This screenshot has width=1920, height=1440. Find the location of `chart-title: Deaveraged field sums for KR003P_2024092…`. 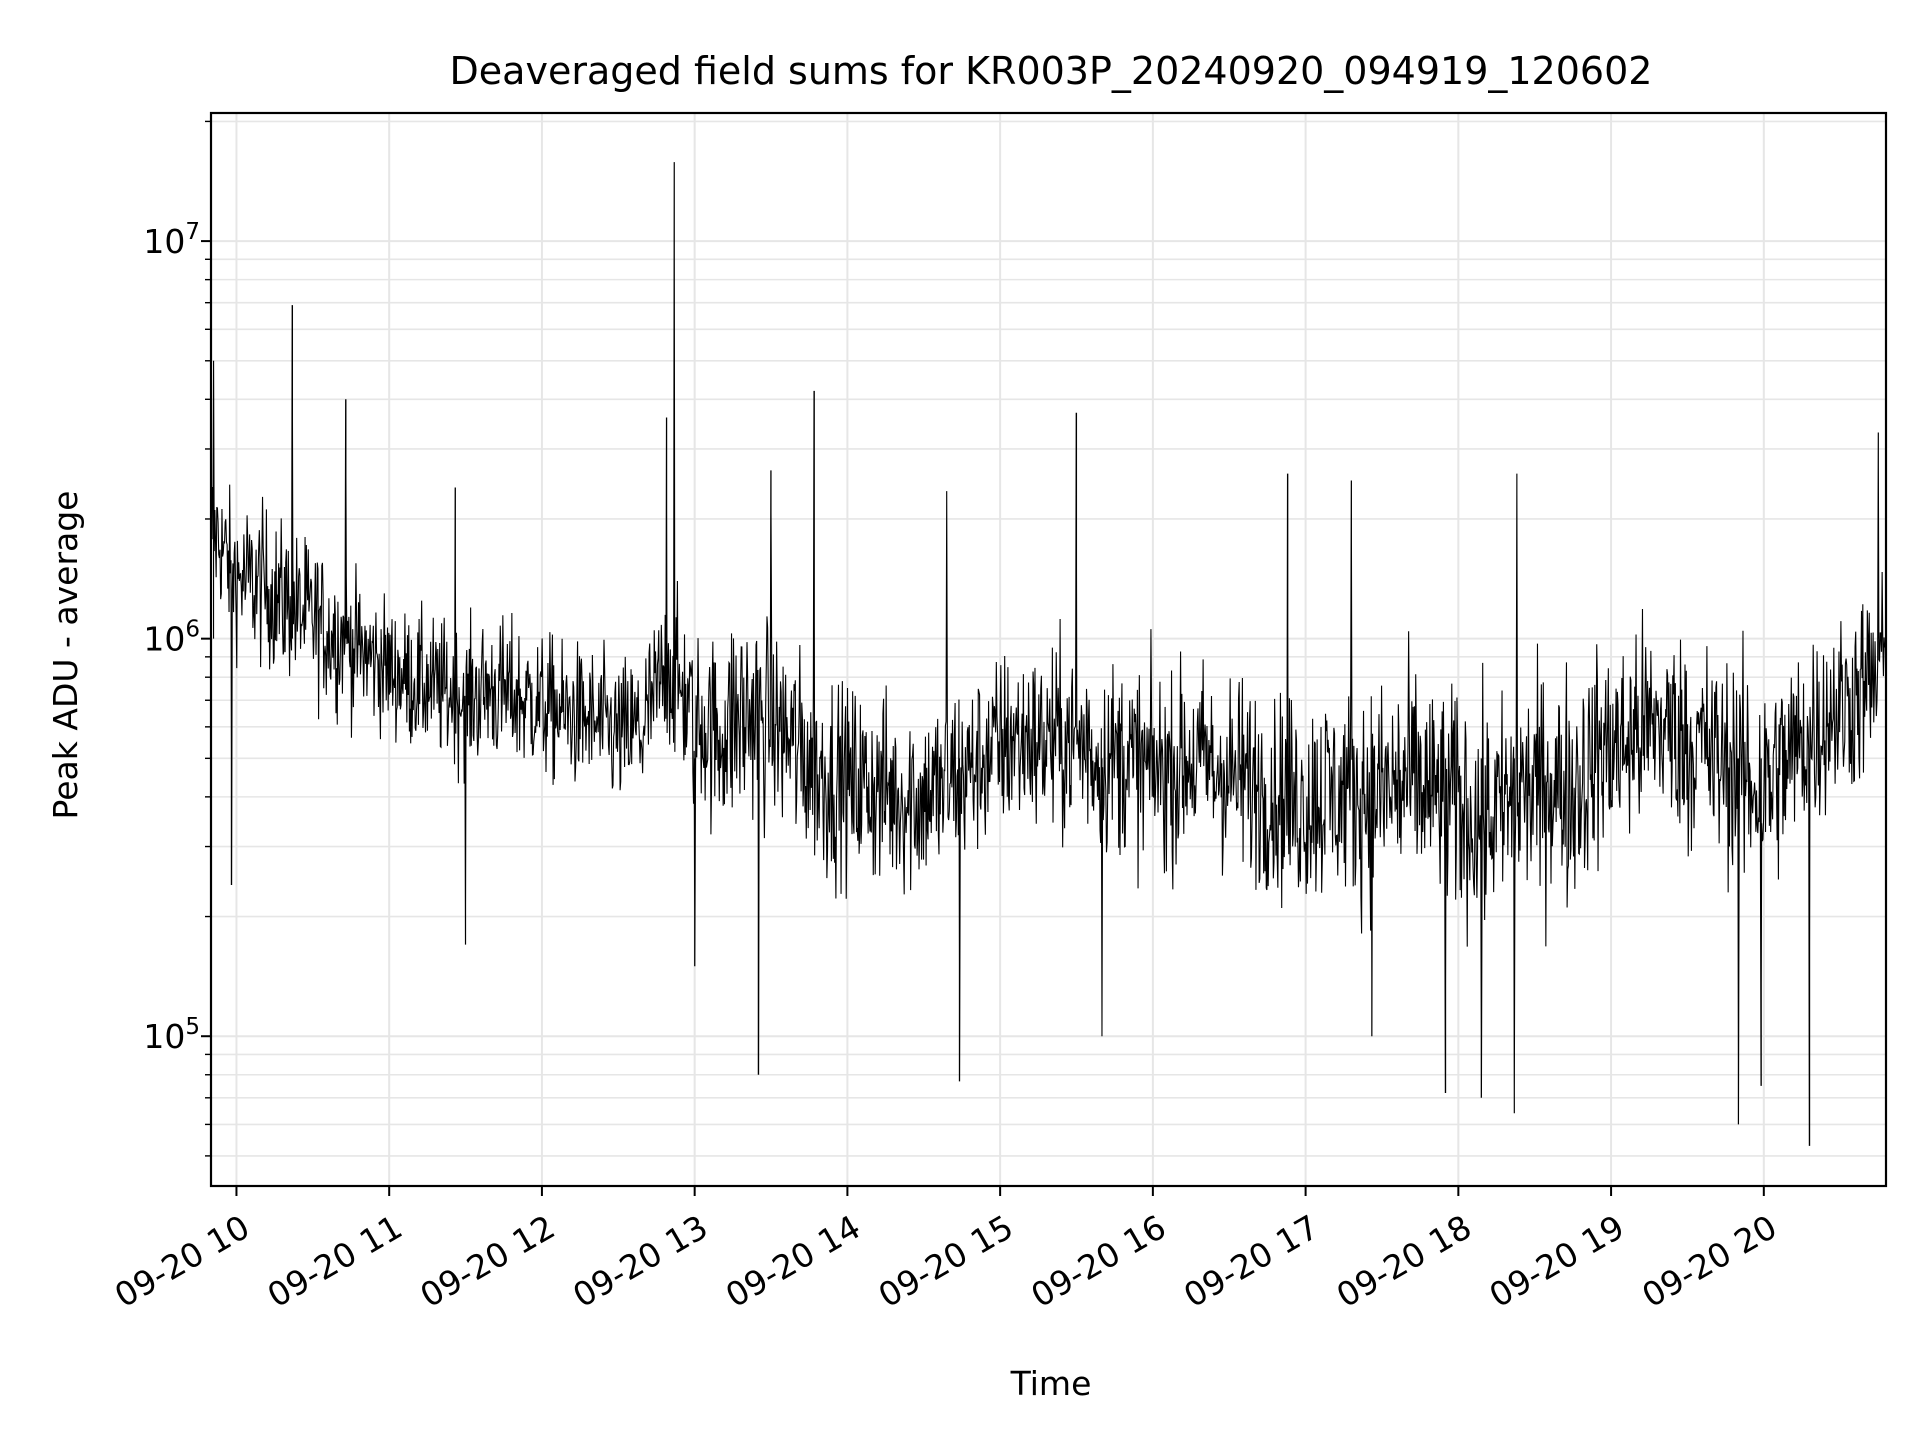

chart-title: Deaveraged field sums for KR003P_2024092… is located at coordinates (1051, 71).